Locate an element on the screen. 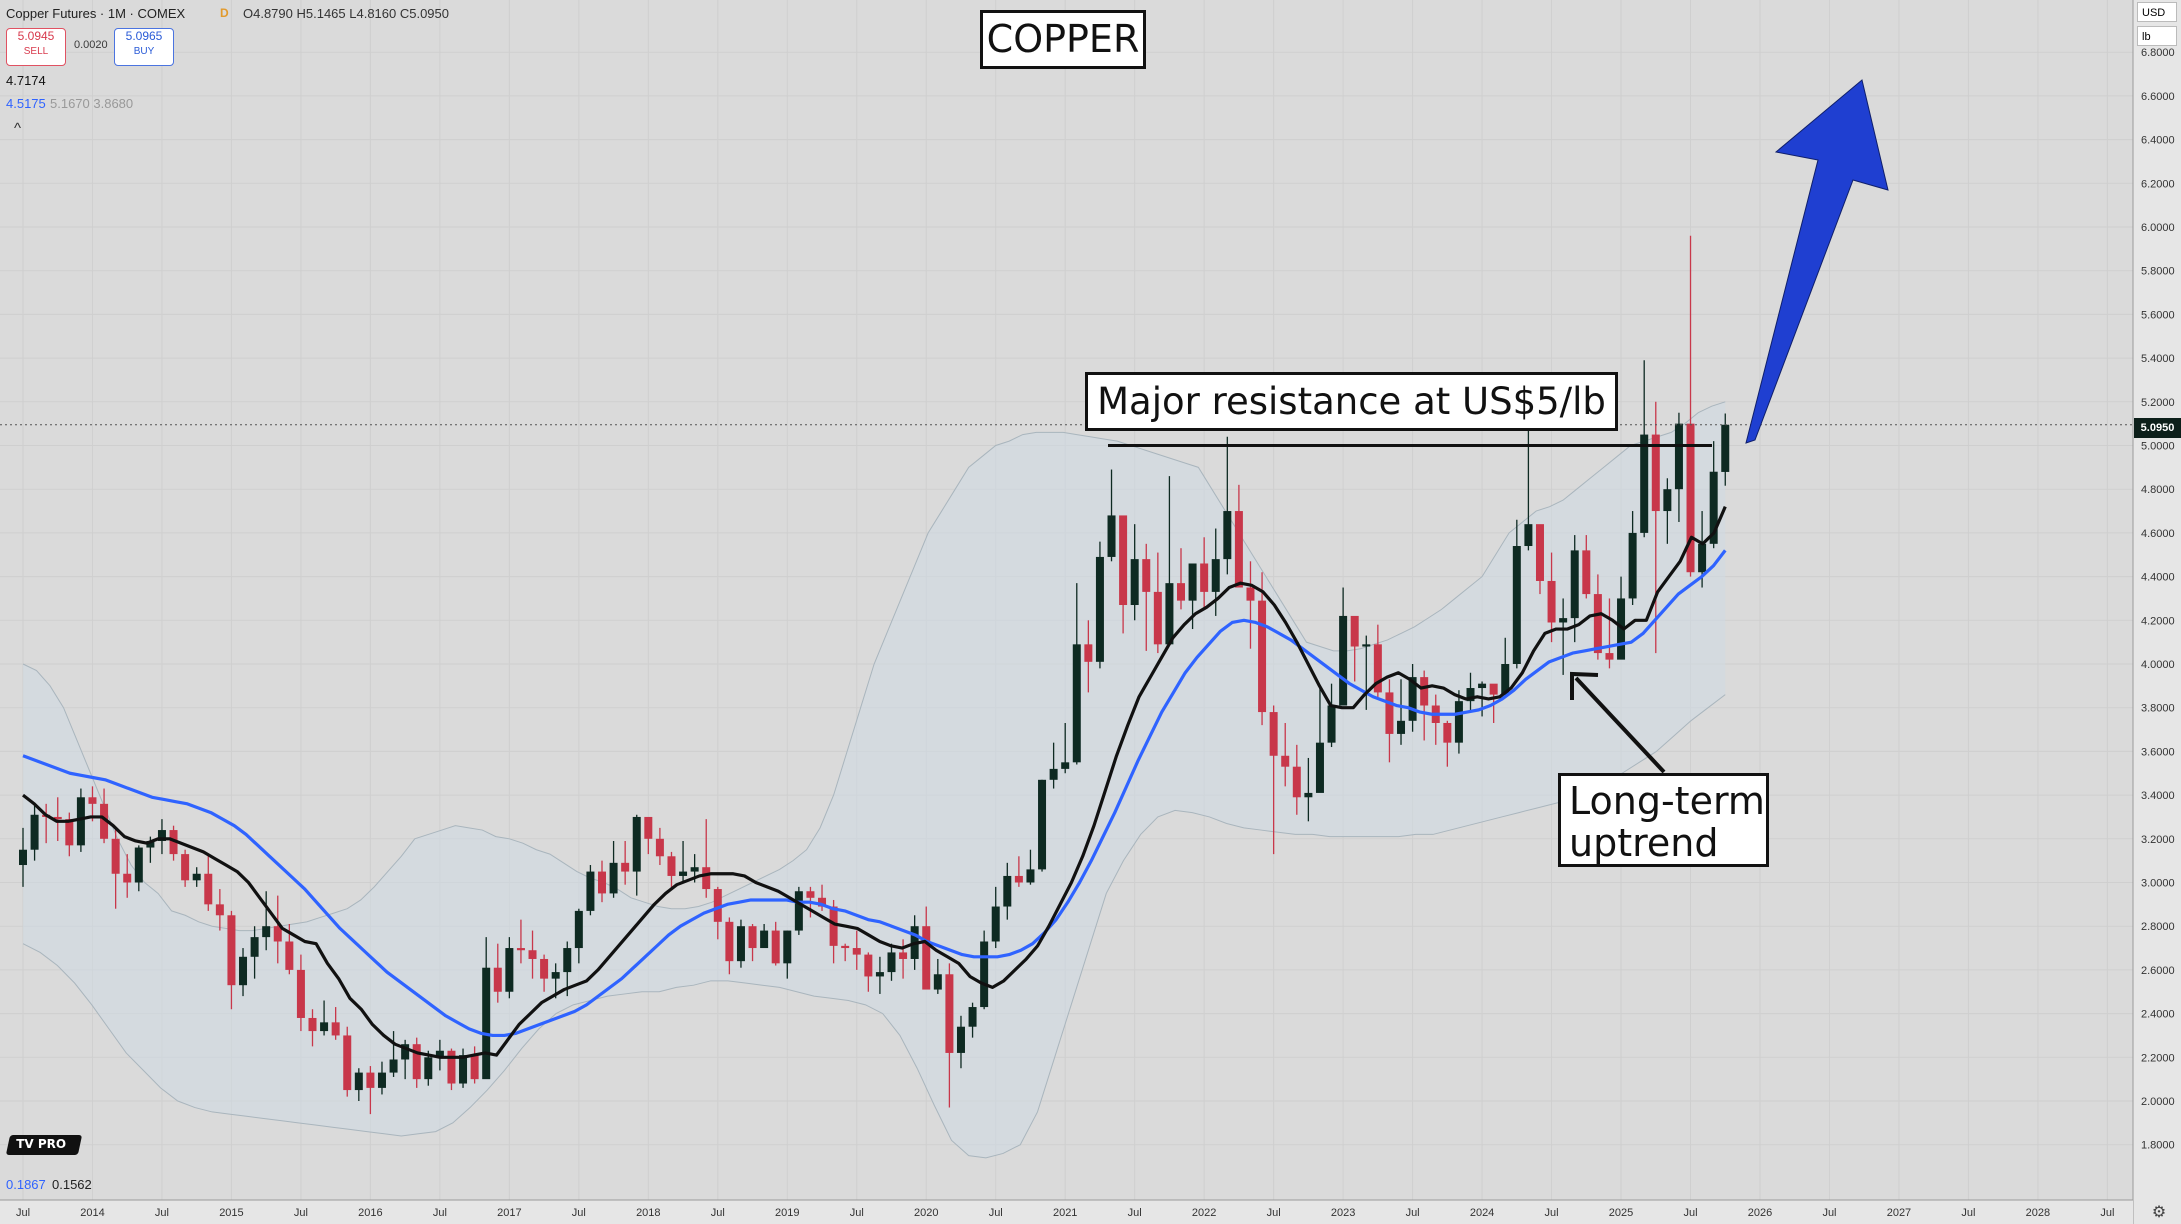  collapse-legend-icon: ^ is located at coordinates (18, 128).